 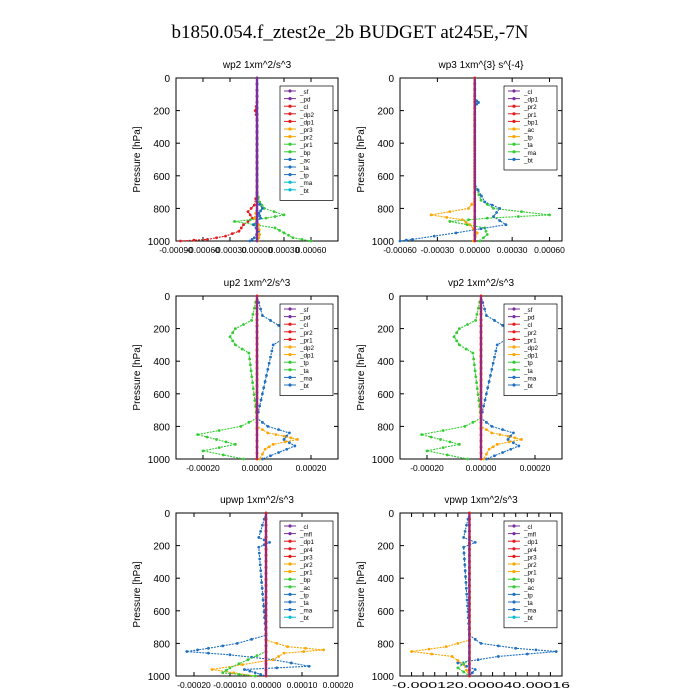 What do you see at coordinates (306, 557) in the screenshot?
I see `legend-label: _pr3` at bounding box center [306, 557].